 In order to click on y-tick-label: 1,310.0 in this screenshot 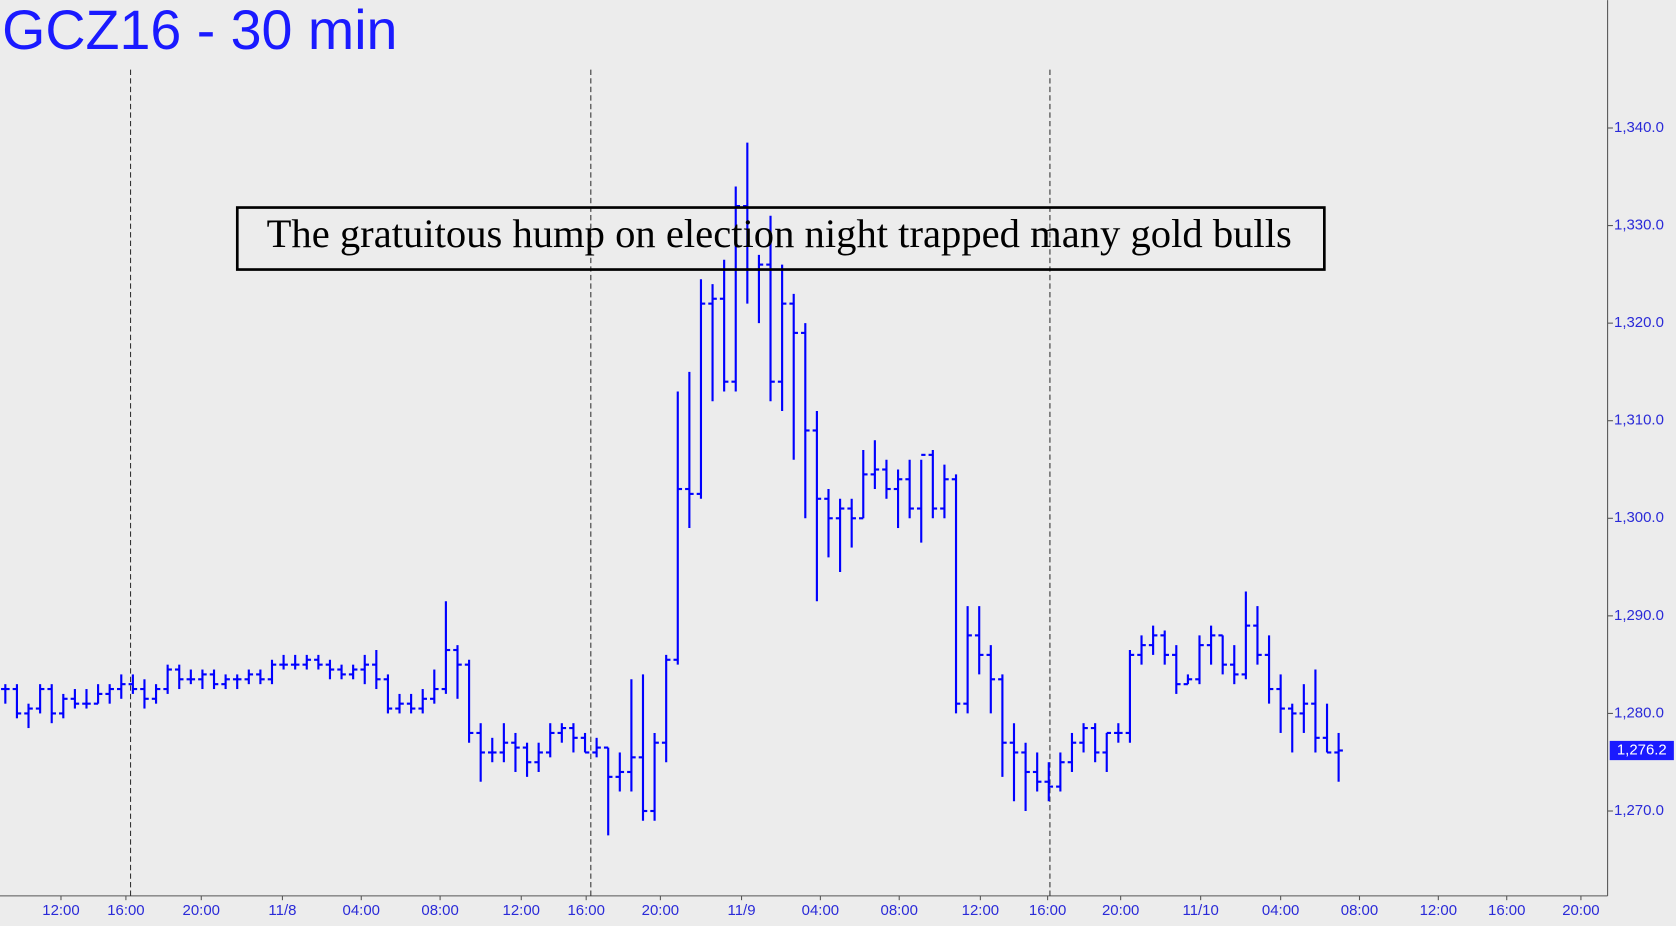, I will do `click(1639, 420)`.